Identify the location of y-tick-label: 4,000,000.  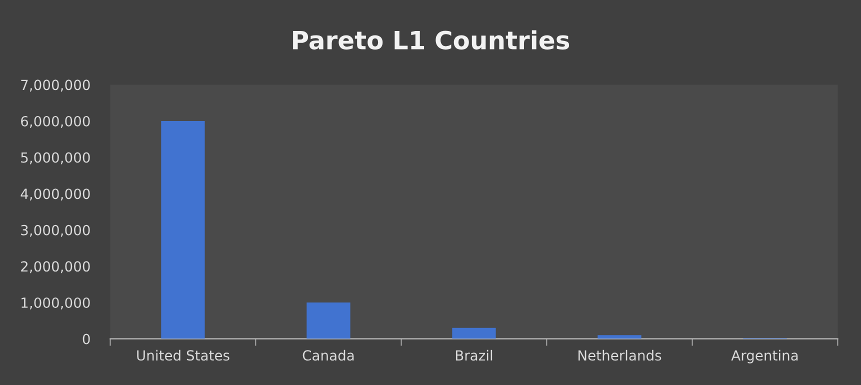
(55, 194).